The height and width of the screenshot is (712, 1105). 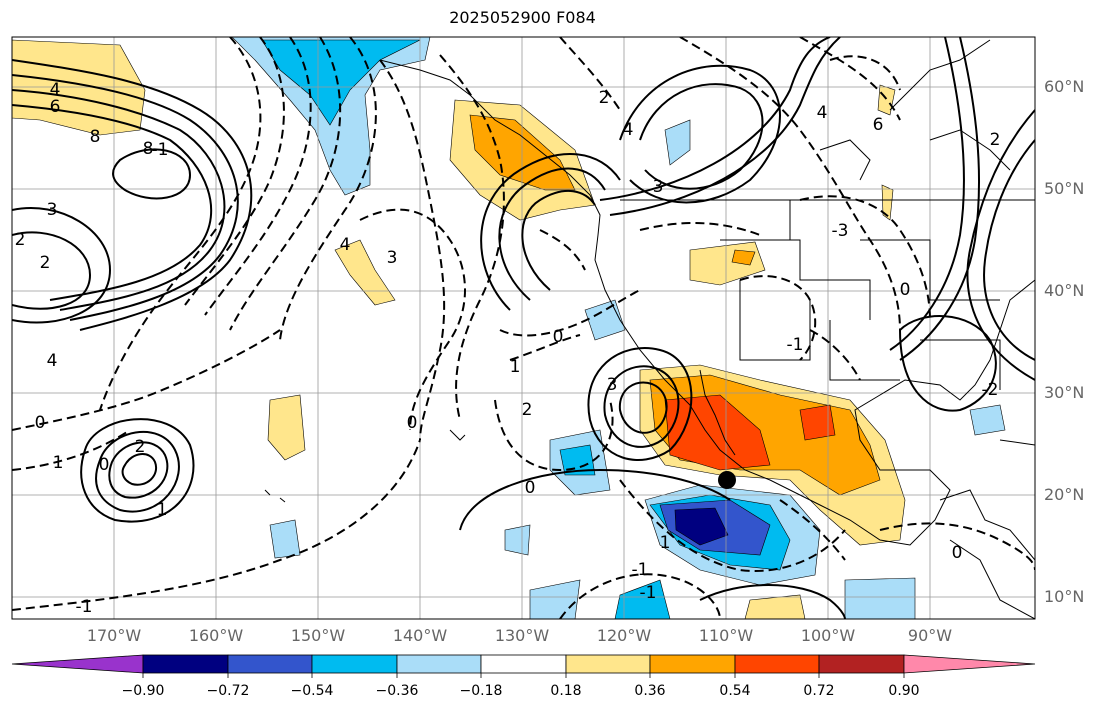 I want to click on colorbar-tick-label: −0.36, so click(x=397, y=691).